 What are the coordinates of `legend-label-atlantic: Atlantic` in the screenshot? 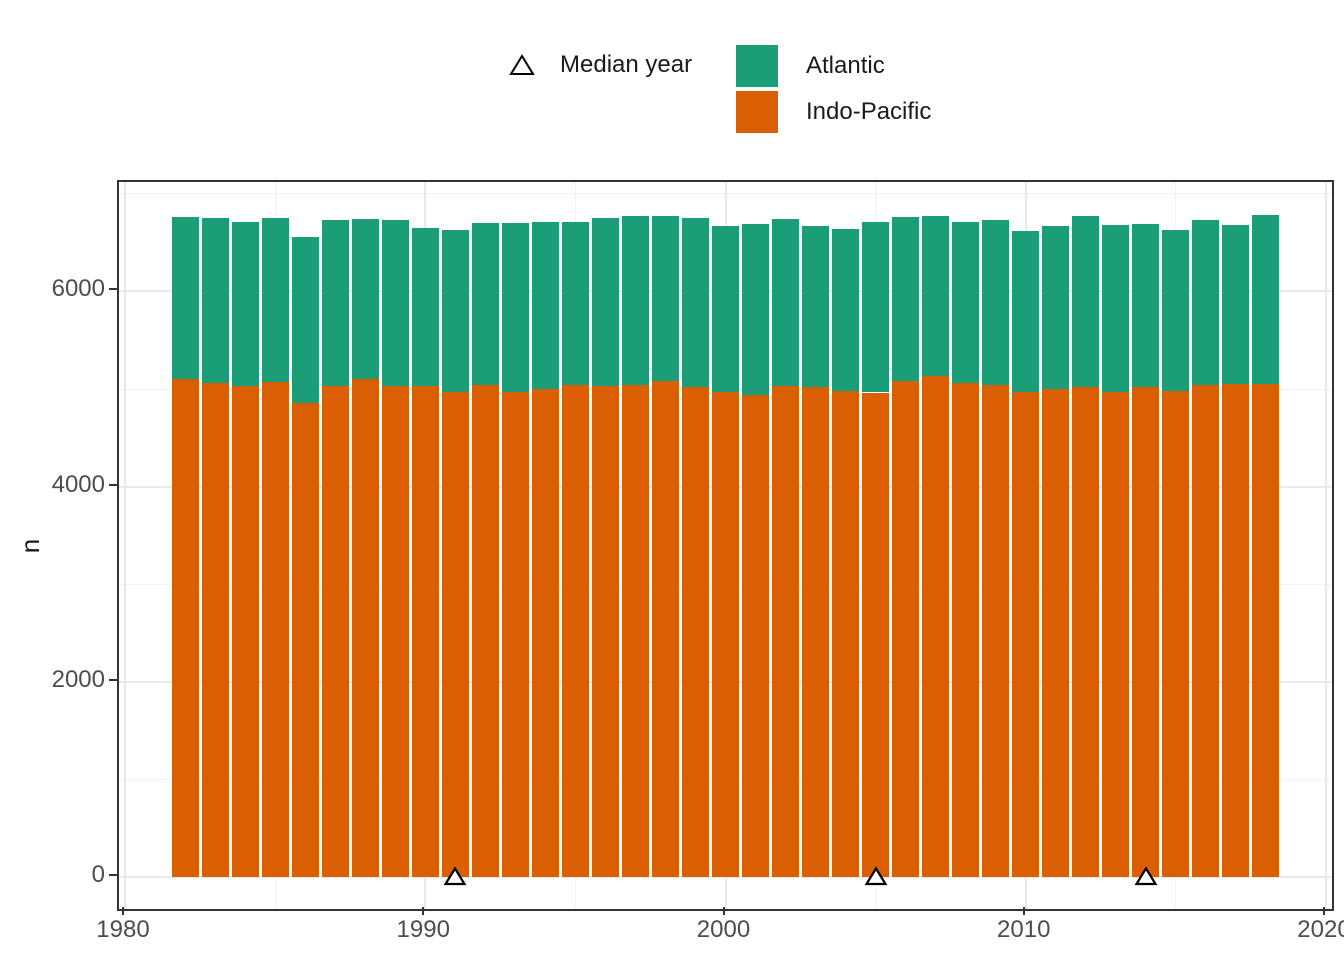 It's located at (845, 65).